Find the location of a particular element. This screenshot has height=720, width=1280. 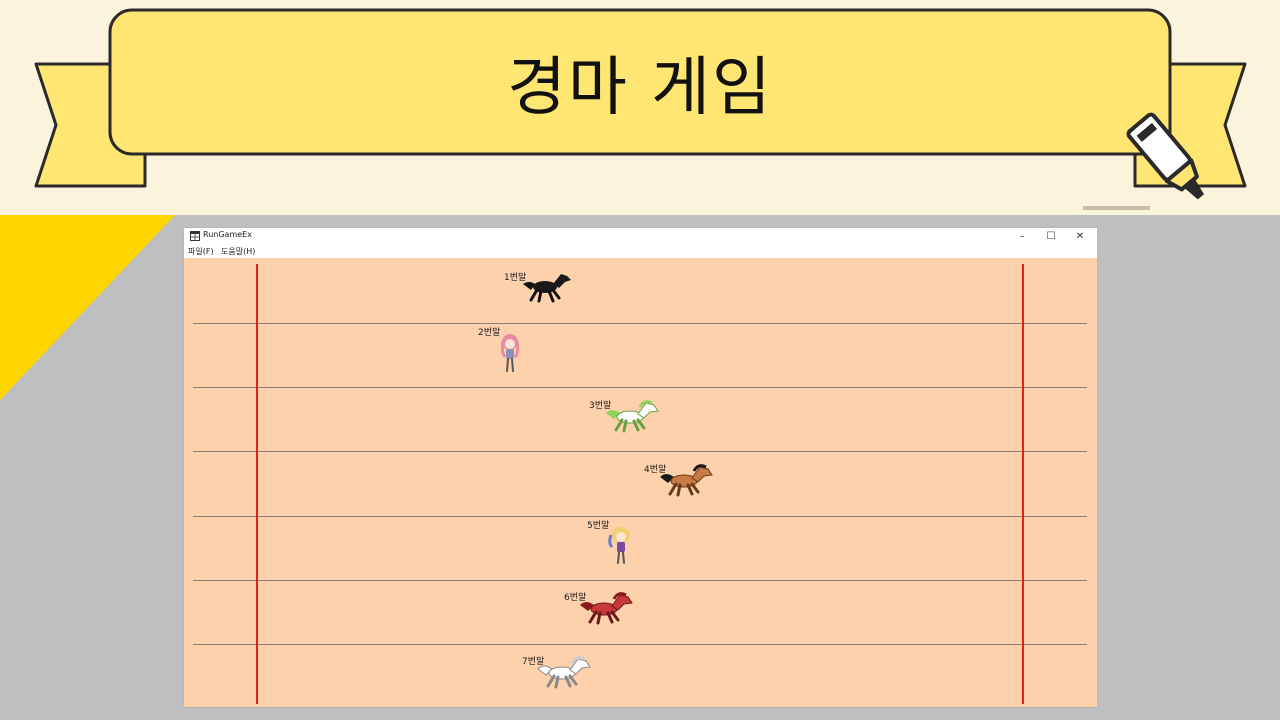

finish-line is located at coordinates (1023, 484).